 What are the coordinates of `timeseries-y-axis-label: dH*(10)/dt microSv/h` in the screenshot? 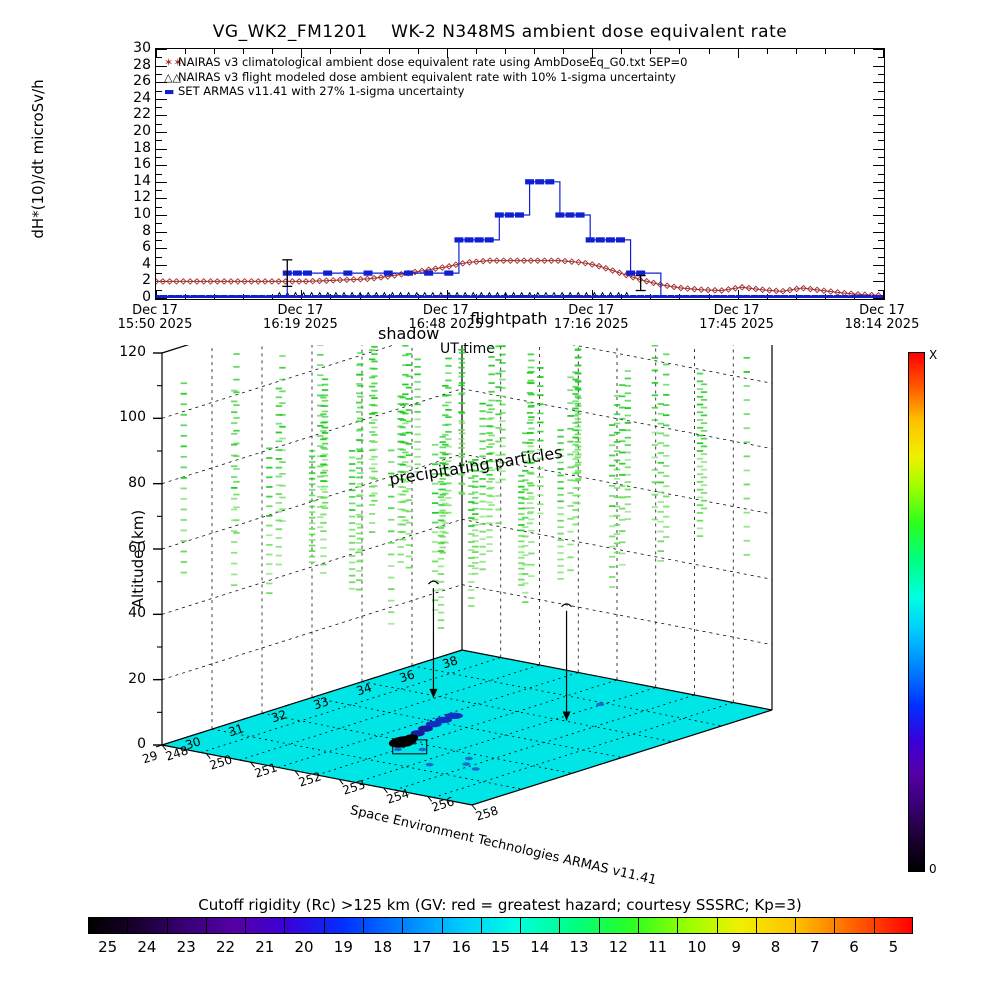 It's located at (38, 159).